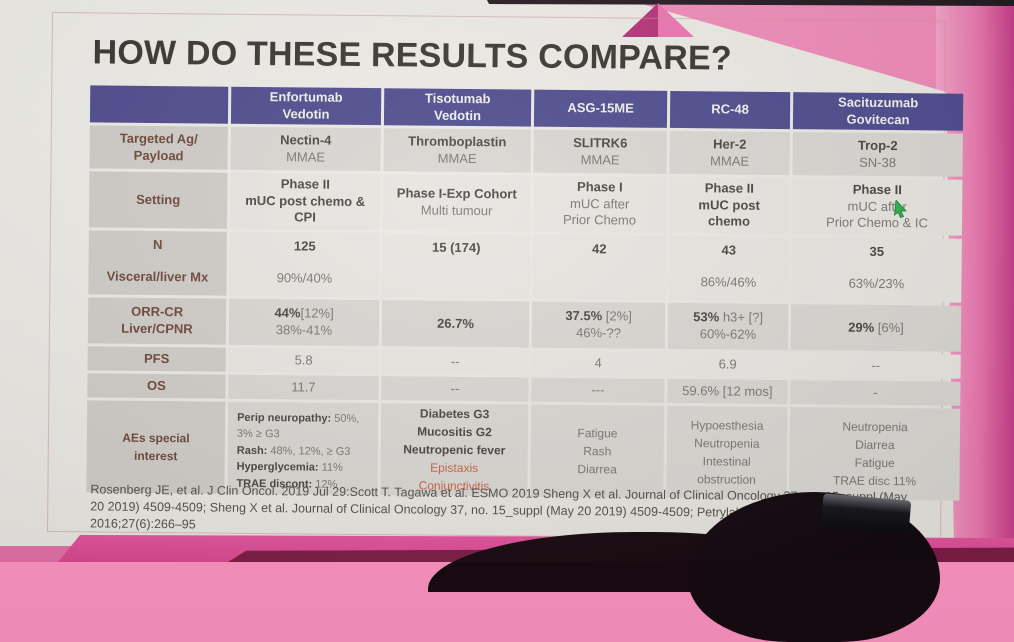 The image size is (1014, 642). I want to click on cell-text-line: mUC post, so click(729, 205).